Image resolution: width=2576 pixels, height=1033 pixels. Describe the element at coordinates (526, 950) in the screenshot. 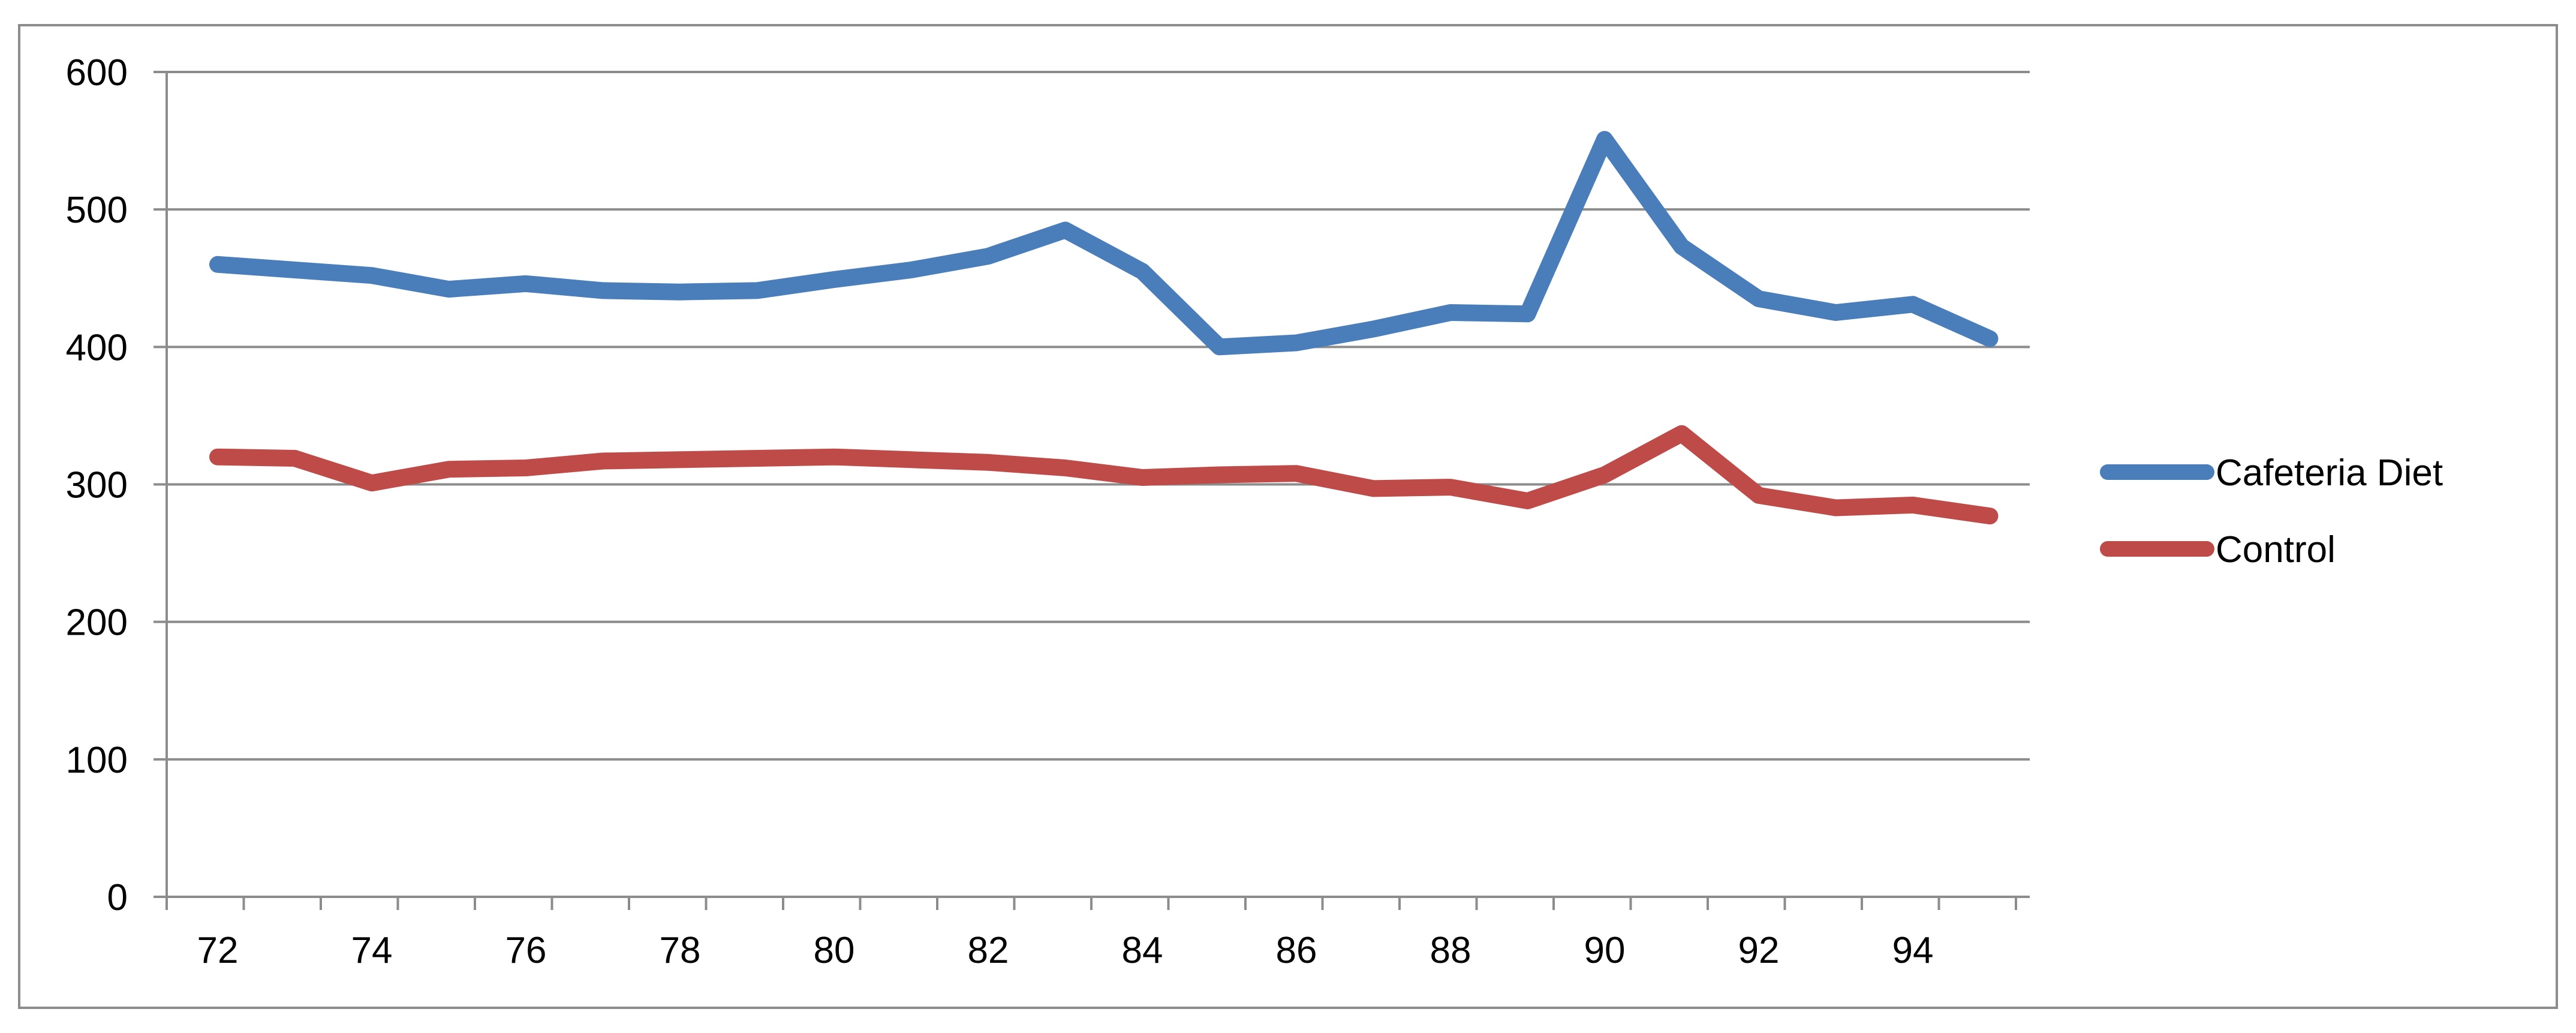

I see `x-tick-label: 76` at that location.